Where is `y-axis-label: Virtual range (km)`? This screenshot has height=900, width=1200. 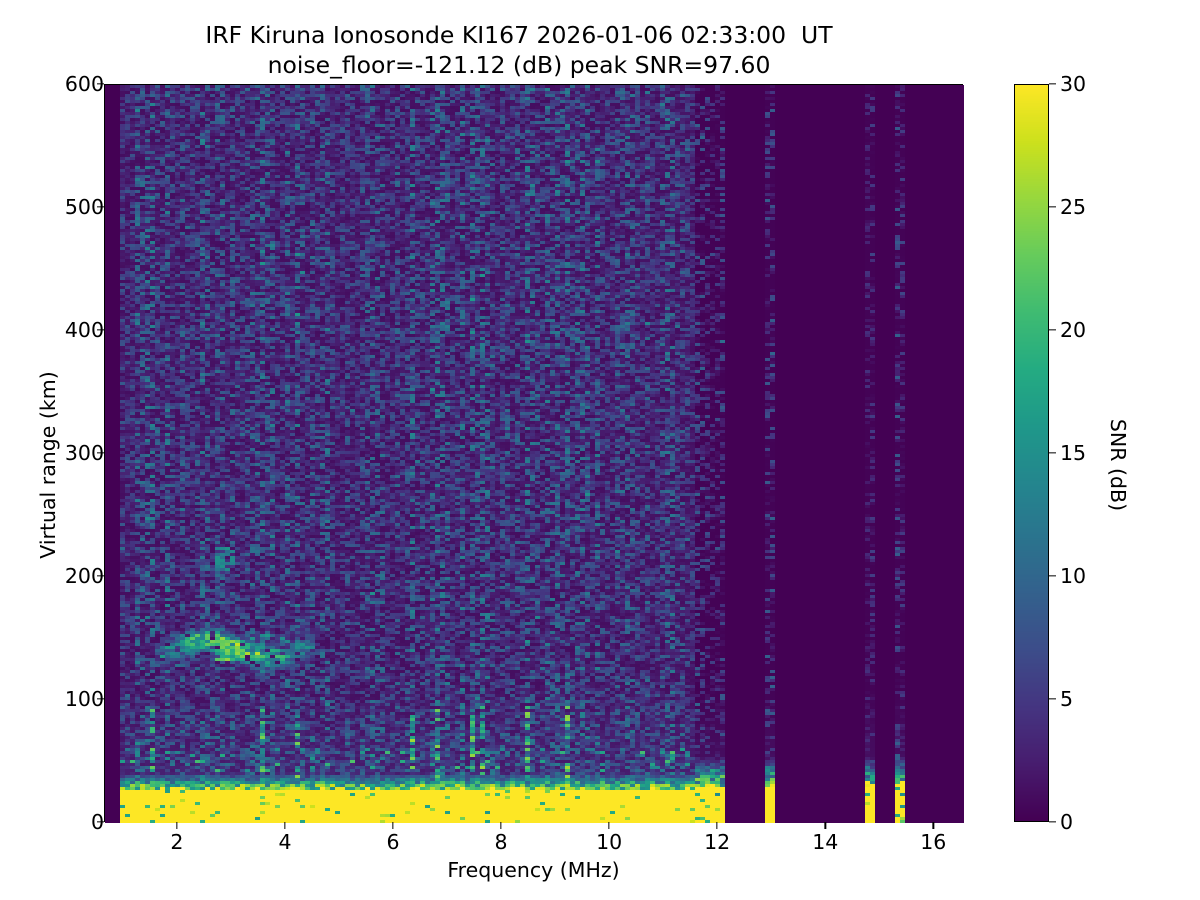 y-axis-label: Virtual range (km) is located at coordinates (48, 465).